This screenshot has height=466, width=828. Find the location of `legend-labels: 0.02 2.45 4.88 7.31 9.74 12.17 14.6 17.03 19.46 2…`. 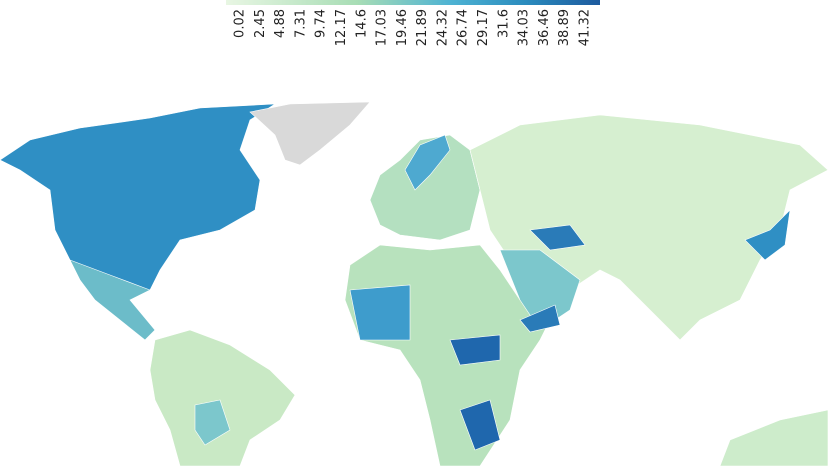

legend-labels: 0.02 2.45 4.88 7.31 9.74 12.17 14.6 17.03 19.46 2… is located at coordinates (413, 27).